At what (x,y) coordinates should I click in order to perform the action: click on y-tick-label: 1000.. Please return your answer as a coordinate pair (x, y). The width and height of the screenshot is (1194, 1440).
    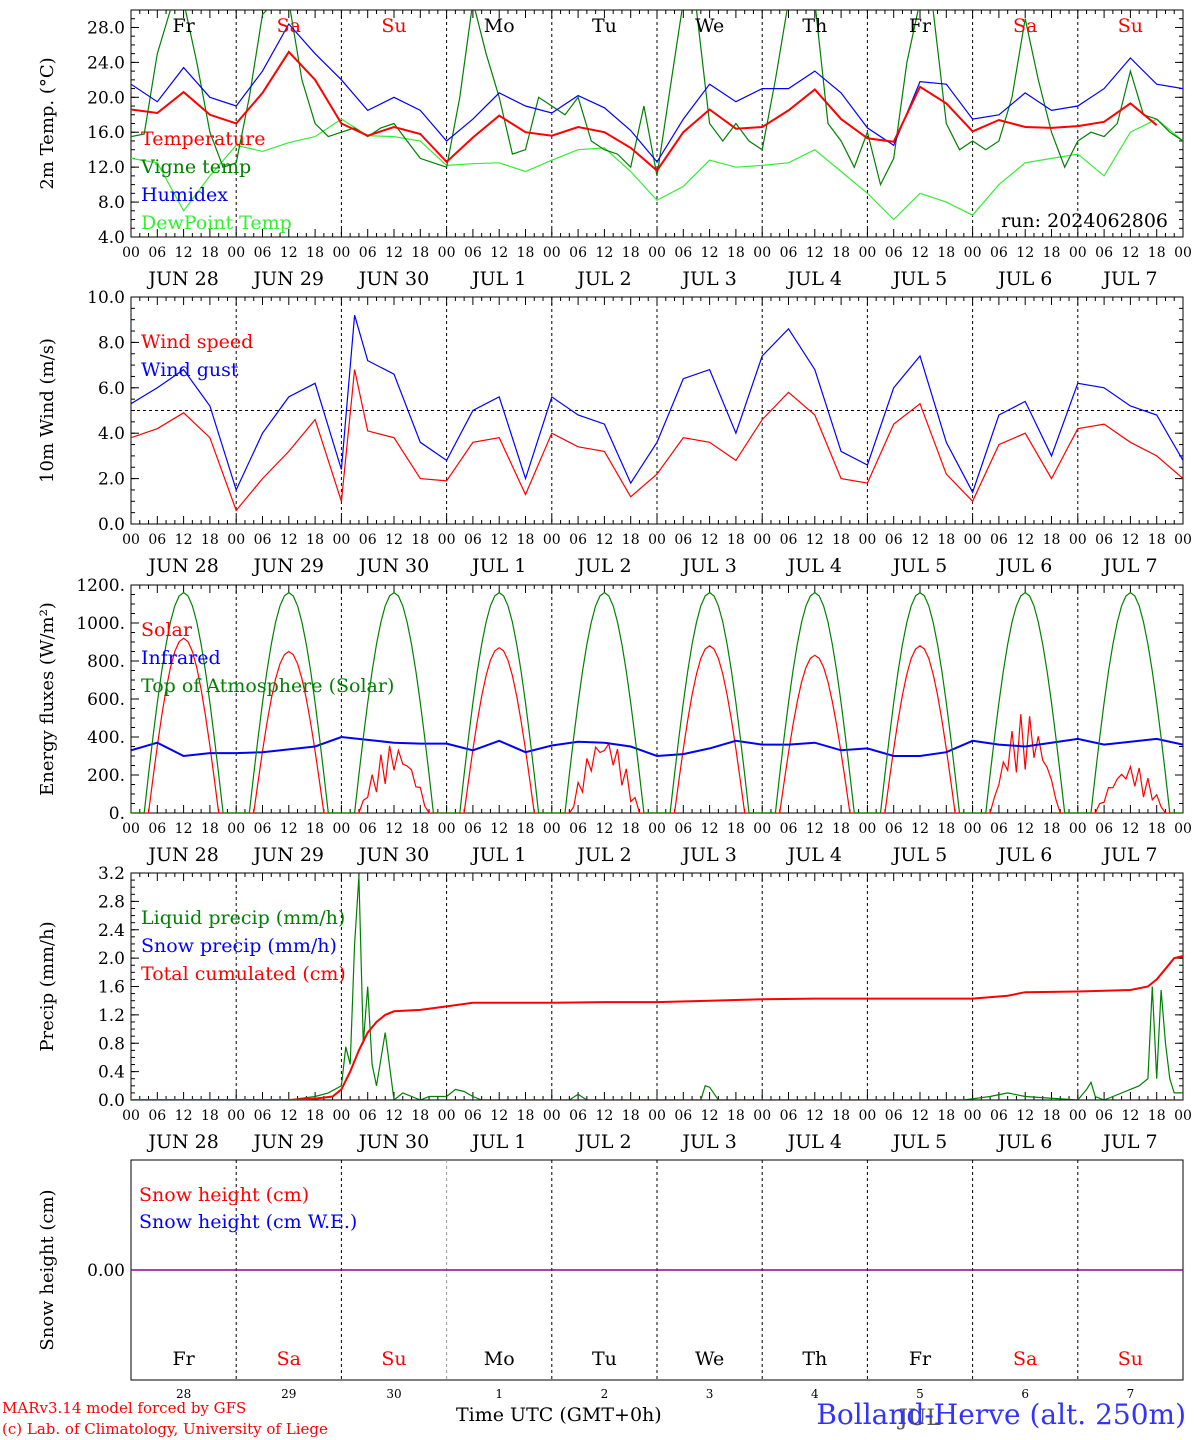
    Looking at the image, I should click on (100, 624).